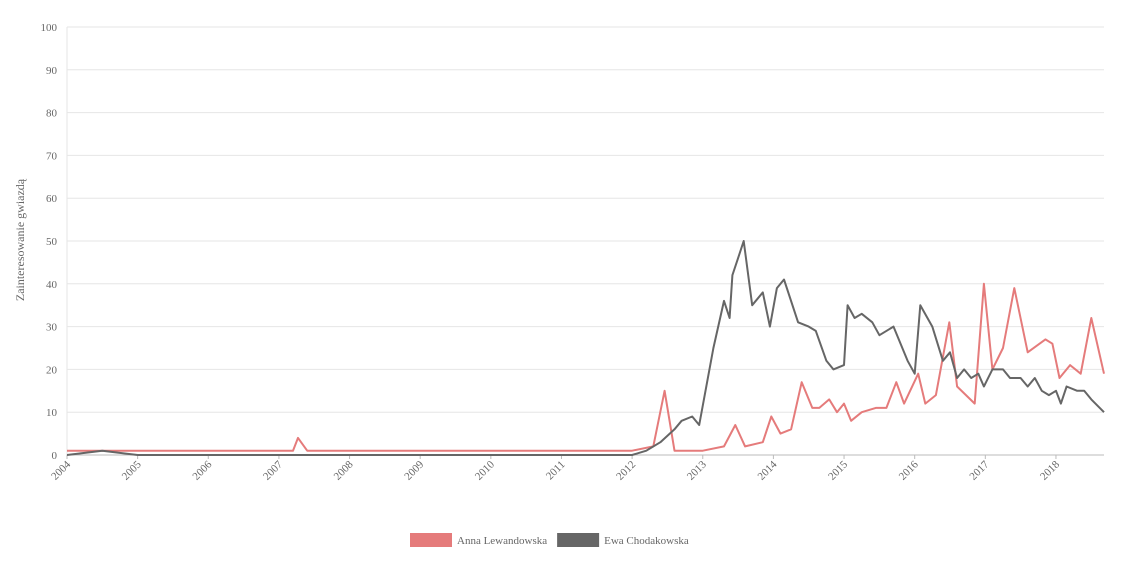 This screenshot has width=1126, height=583. I want to click on x-tick-label: 2005, so click(132, 470).